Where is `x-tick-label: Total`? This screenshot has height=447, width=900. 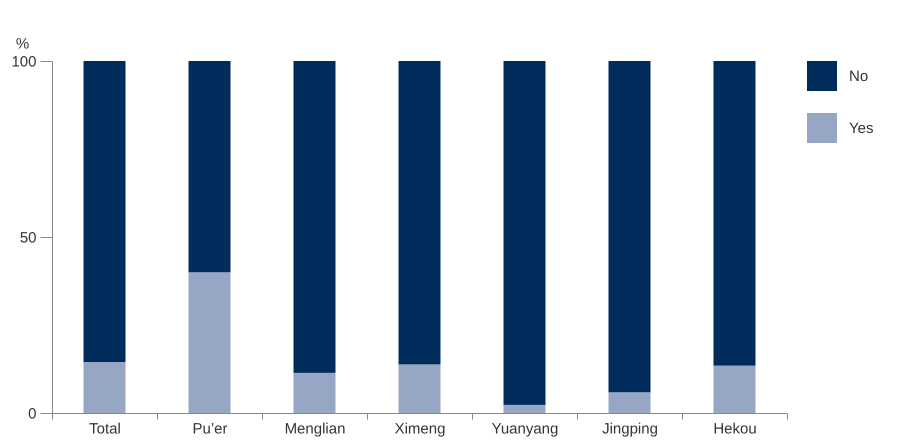 x-tick-label: Total is located at coordinates (105, 429).